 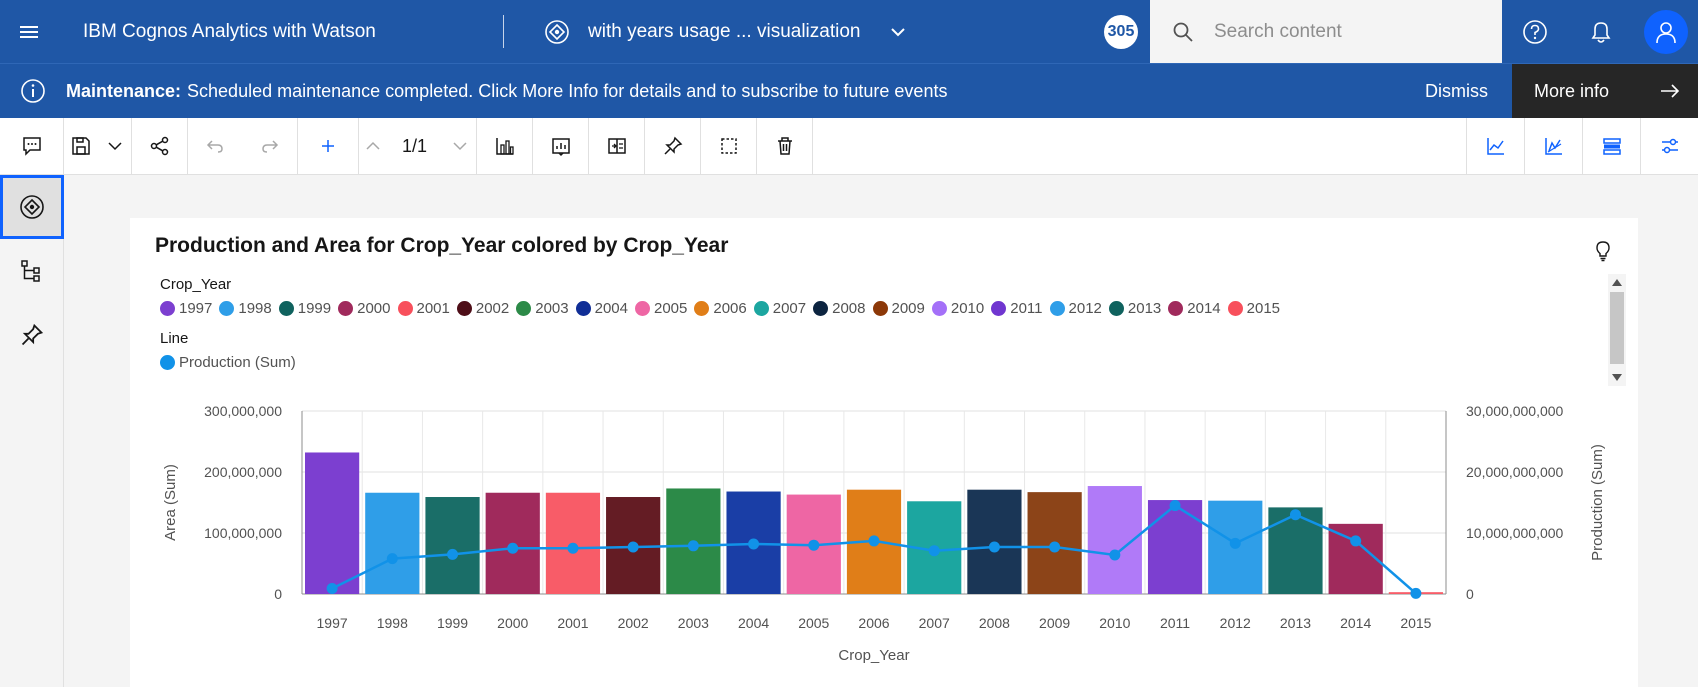 What do you see at coordinates (364, 308) in the screenshot?
I see `legend-item-2000: 2000` at bounding box center [364, 308].